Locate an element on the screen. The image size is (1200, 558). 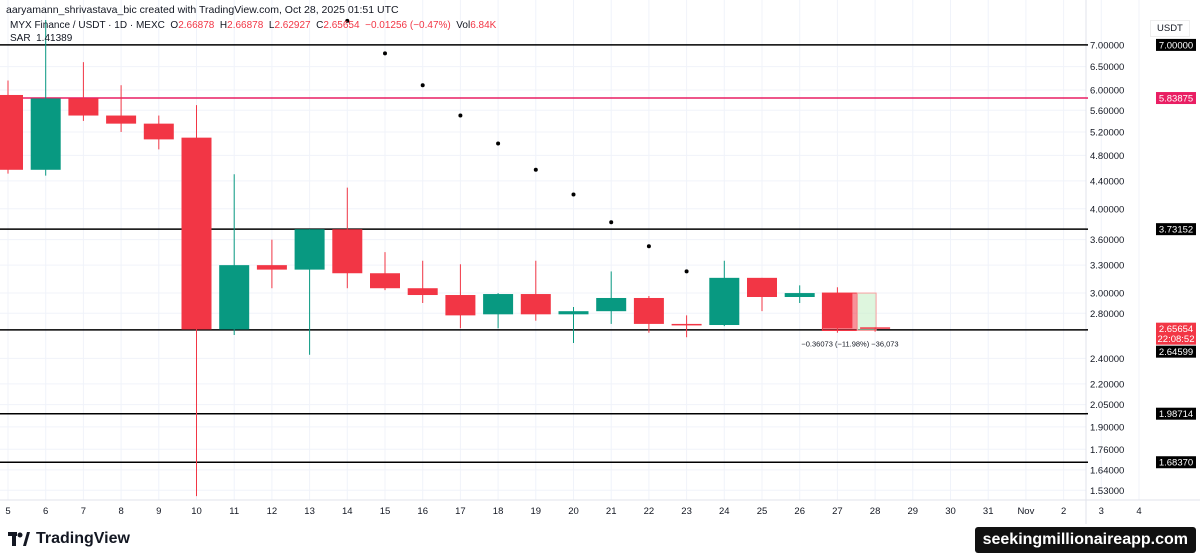
x-tick-label: 7 is located at coordinates (83, 511).